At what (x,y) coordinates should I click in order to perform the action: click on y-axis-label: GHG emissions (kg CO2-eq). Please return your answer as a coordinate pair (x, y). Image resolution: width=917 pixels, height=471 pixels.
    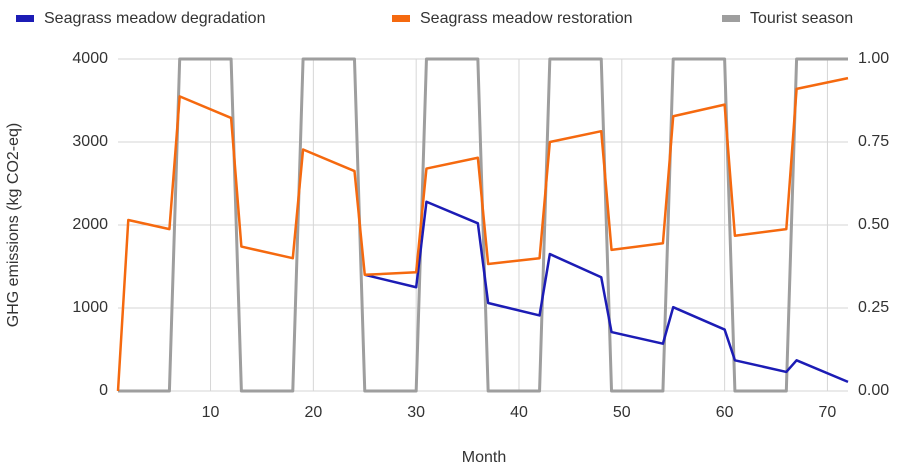
    Looking at the image, I should click on (13, 225).